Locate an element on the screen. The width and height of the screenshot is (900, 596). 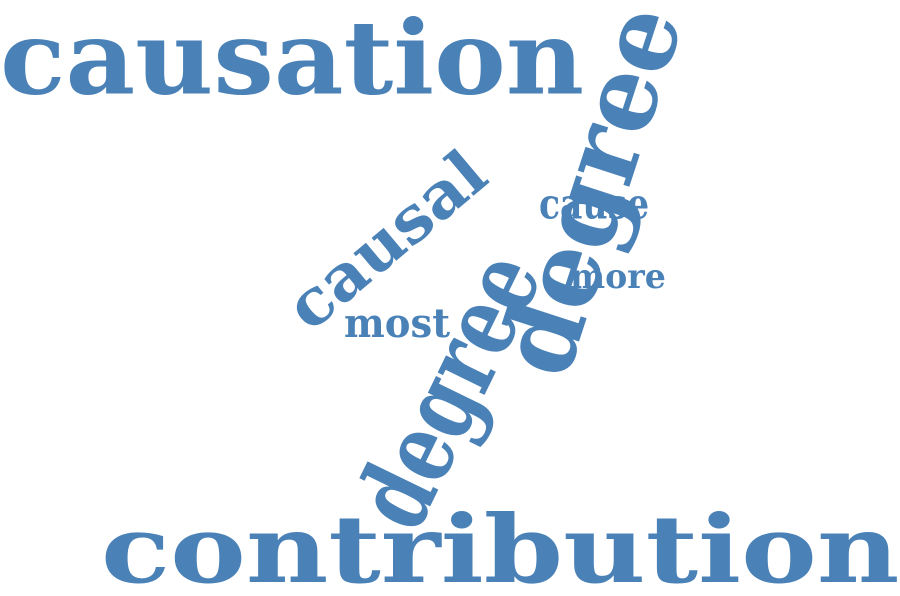
word-more: more is located at coordinates (618, 276).